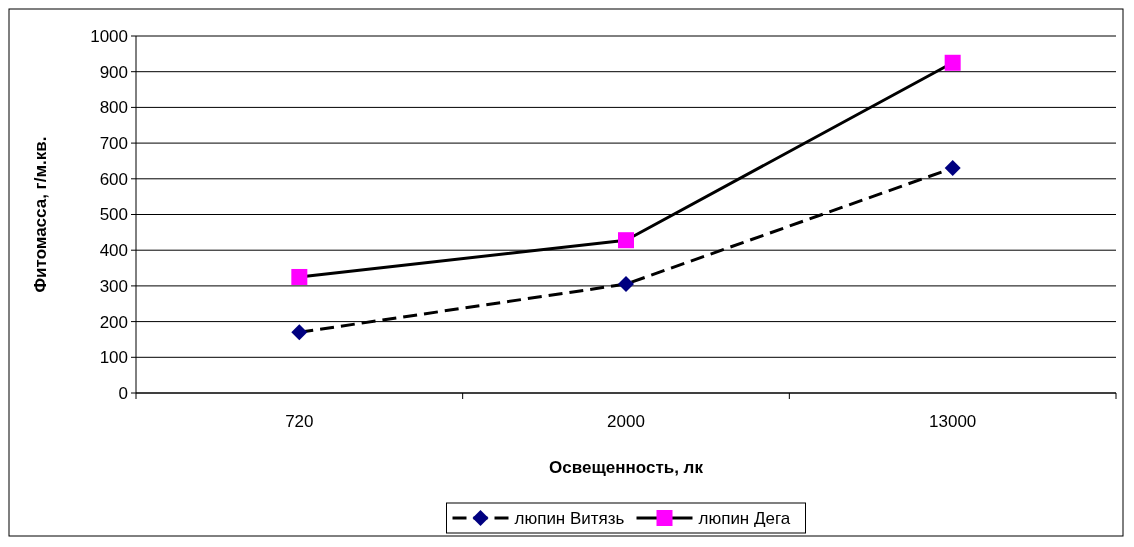  I want to click on y-tick-label: 300, so click(113, 286).